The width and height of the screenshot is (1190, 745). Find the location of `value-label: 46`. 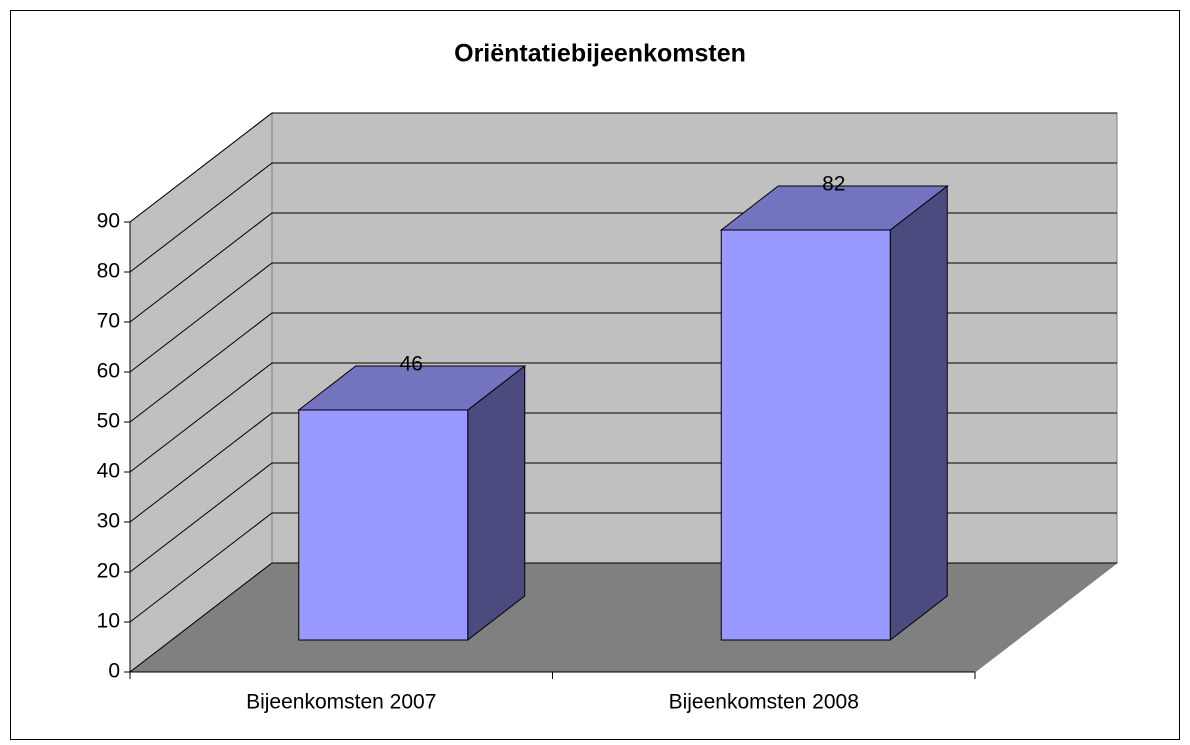

value-label: 46 is located at coordinates (411, 364).